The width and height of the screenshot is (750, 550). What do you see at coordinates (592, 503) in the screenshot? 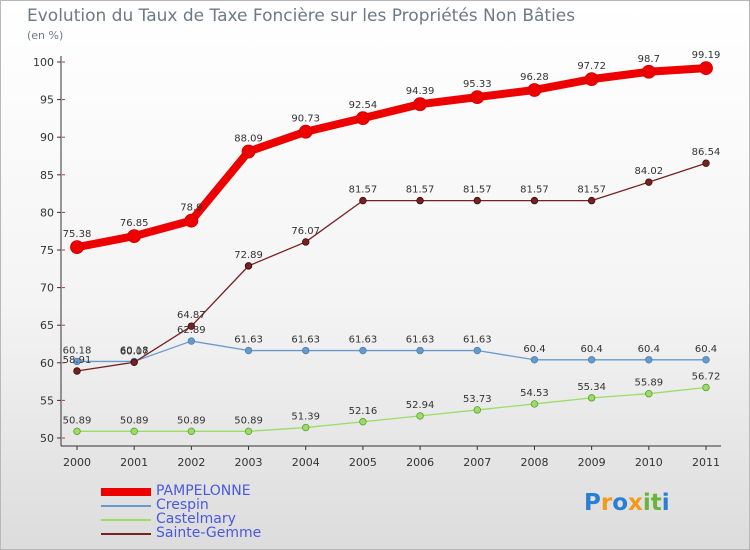
I see `logo-letter: P` at bounding box center [592, 503].